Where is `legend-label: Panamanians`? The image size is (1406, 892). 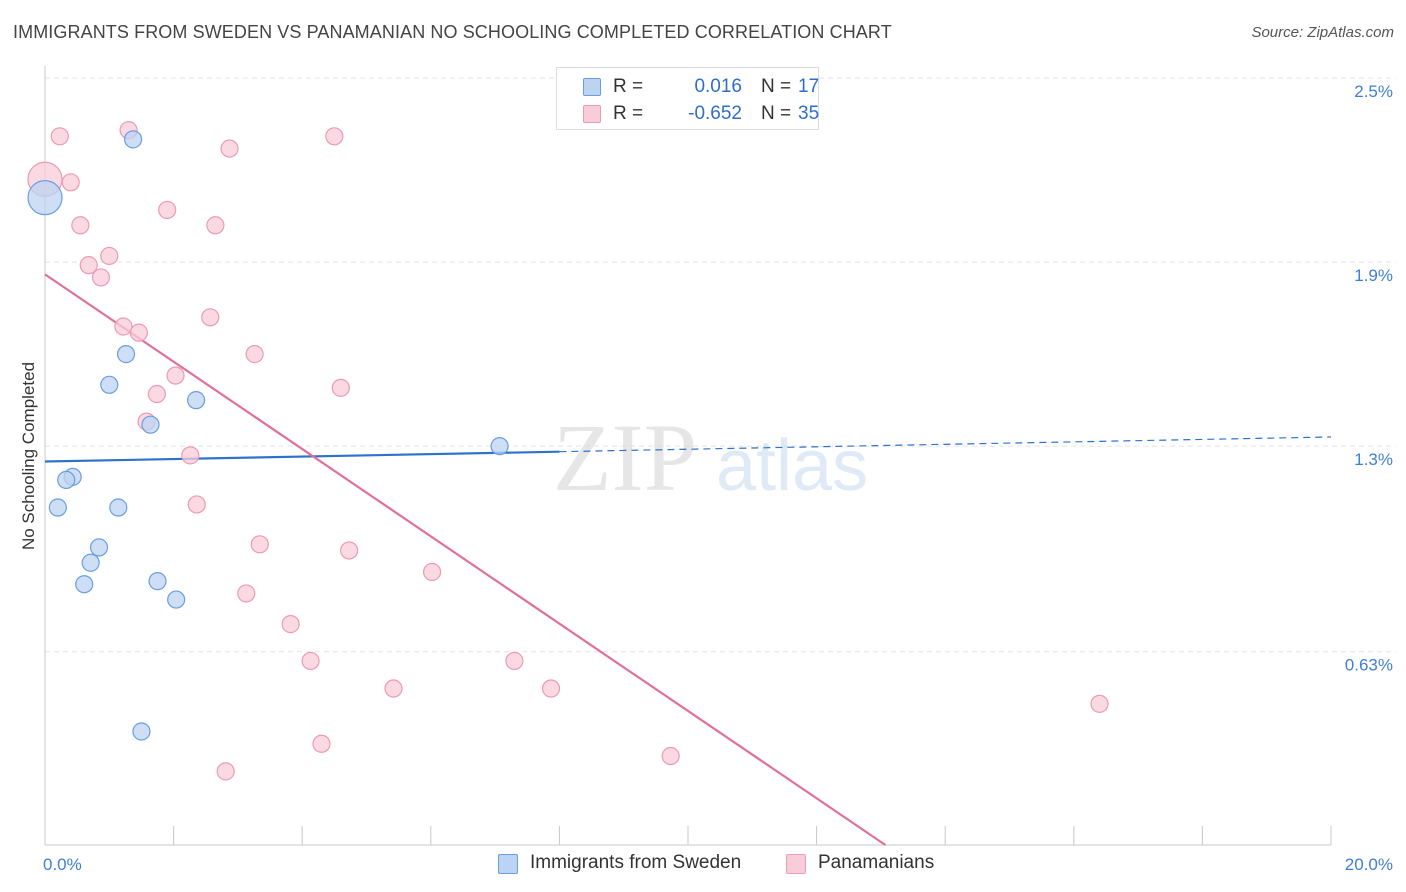
legend-label: Panamanians is located at coordinates (876, 862).